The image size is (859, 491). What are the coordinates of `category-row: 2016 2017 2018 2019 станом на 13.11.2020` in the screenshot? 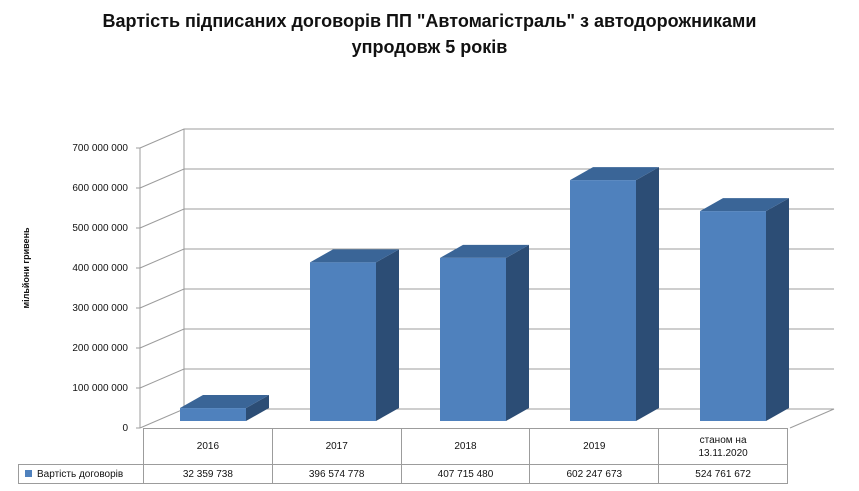 It's located at (403, 446).